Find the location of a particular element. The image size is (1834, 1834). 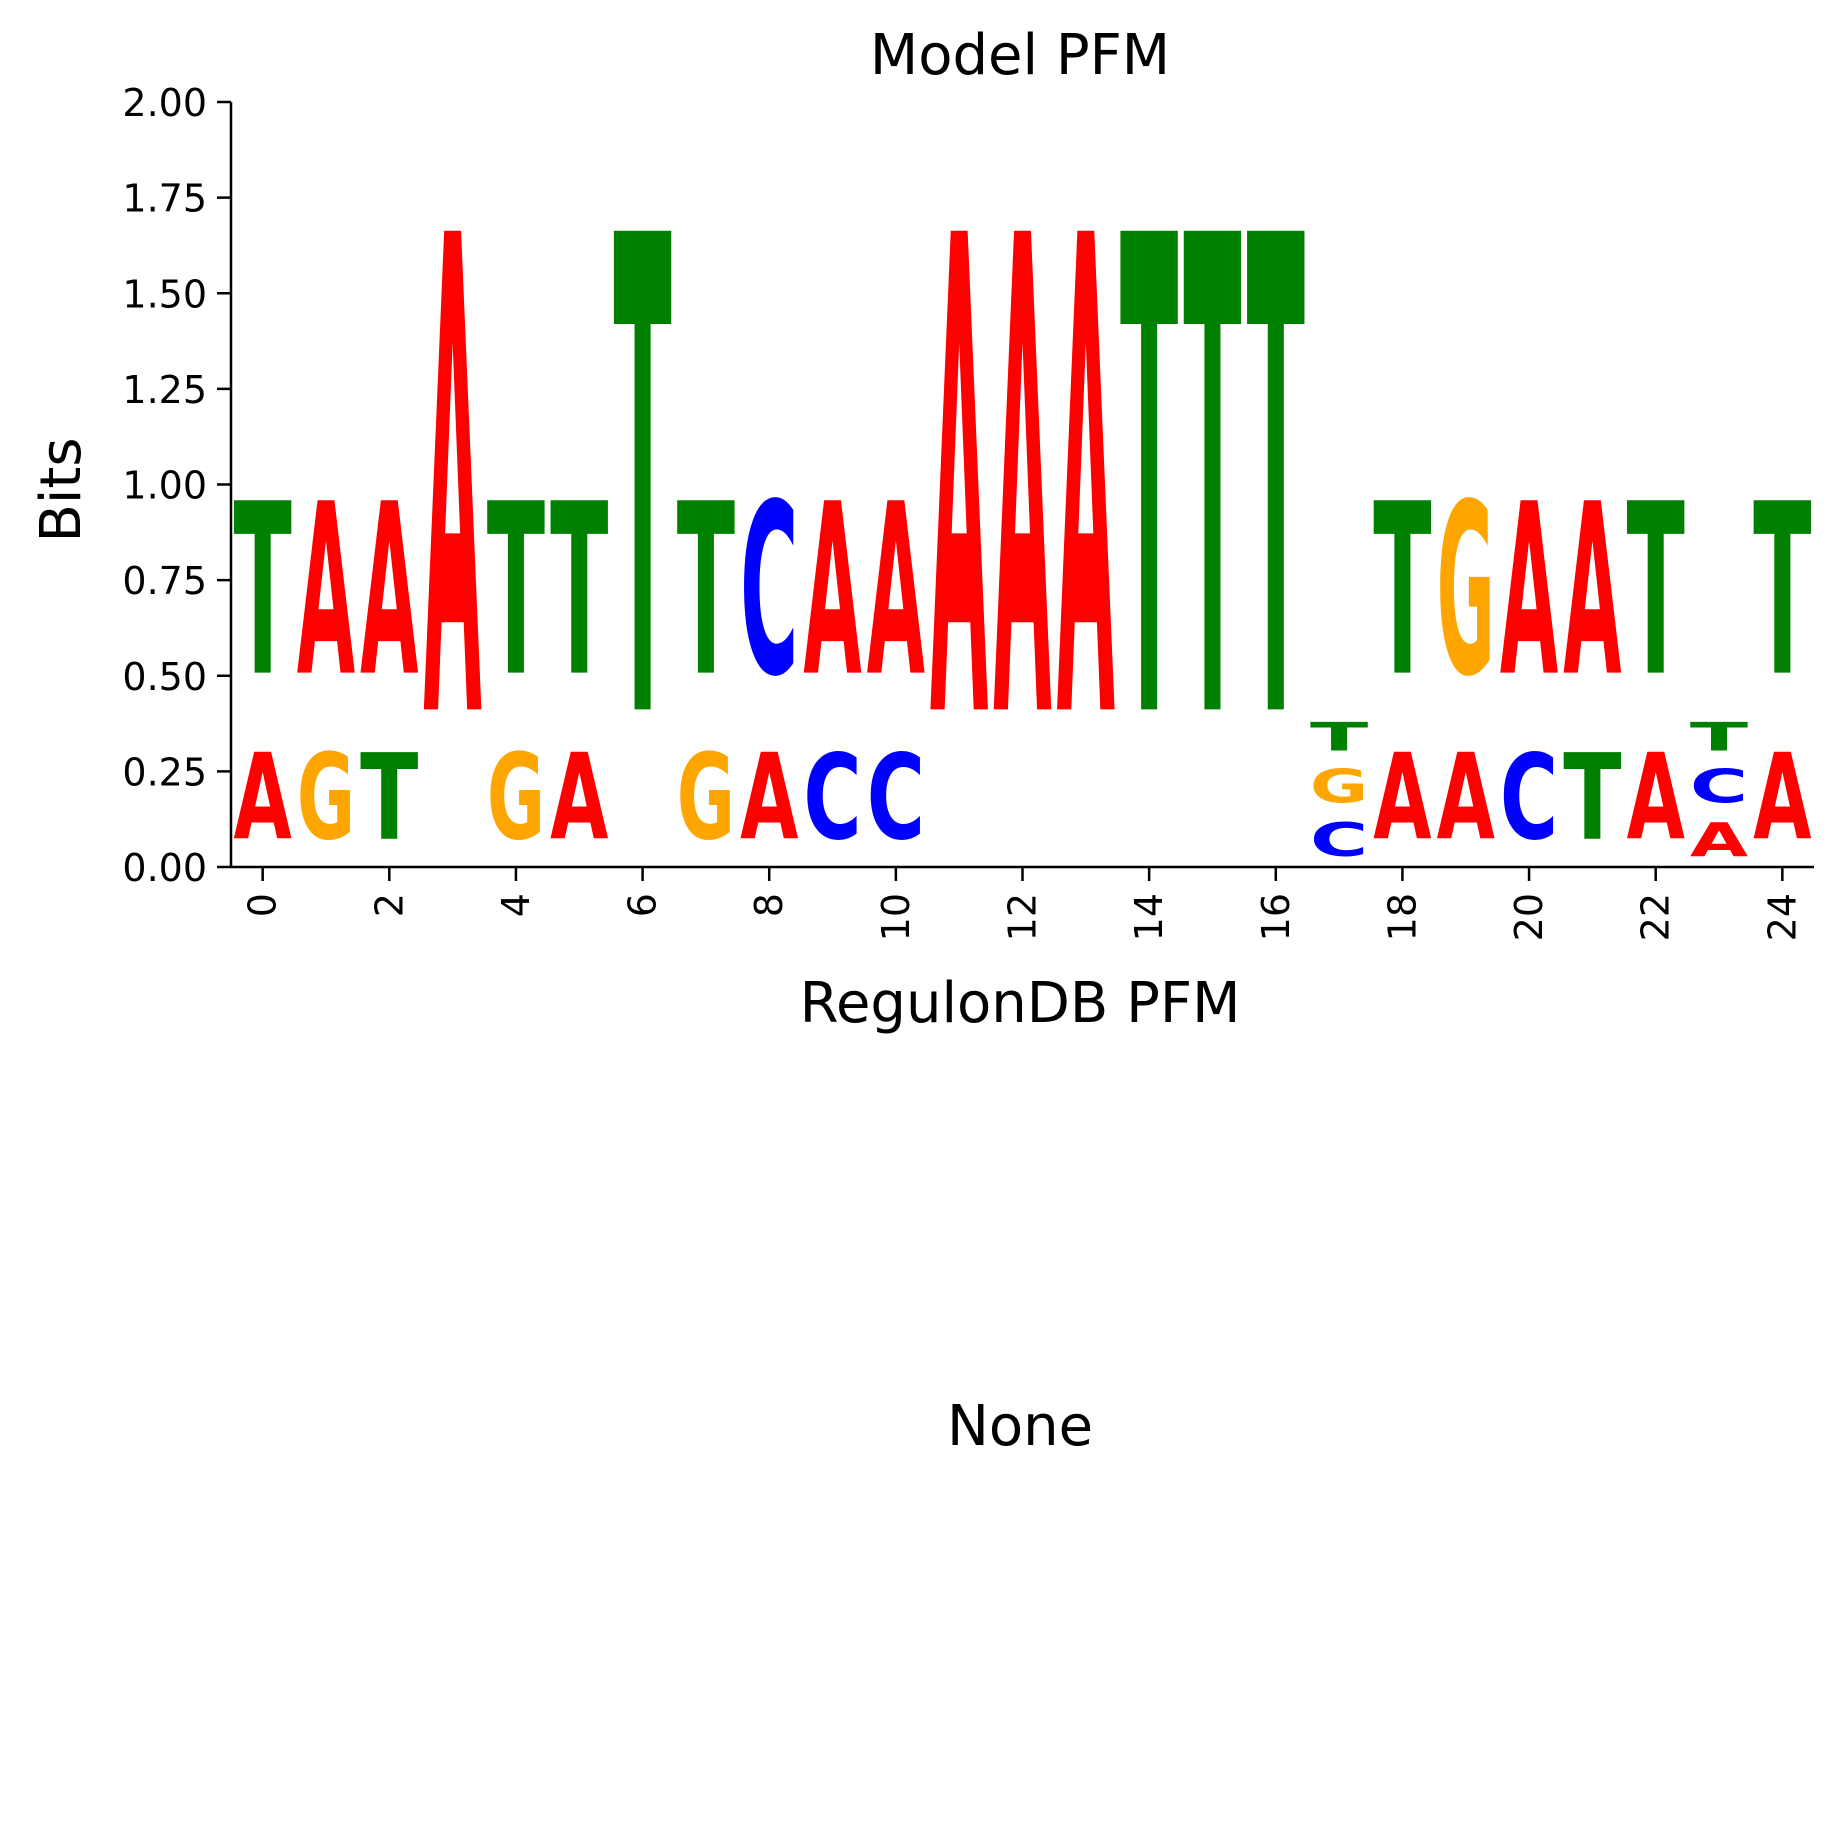

y-tick-label: 0.25 is located at coordinates (164, 772).